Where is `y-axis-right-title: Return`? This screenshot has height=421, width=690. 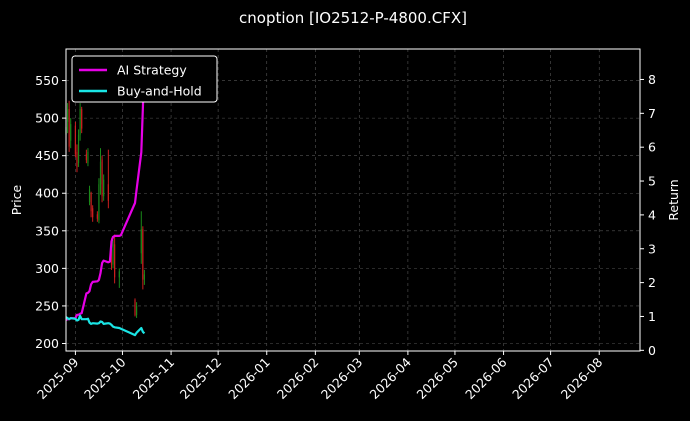
y-axis-right-title: Return is located at coordinates (673, 199).